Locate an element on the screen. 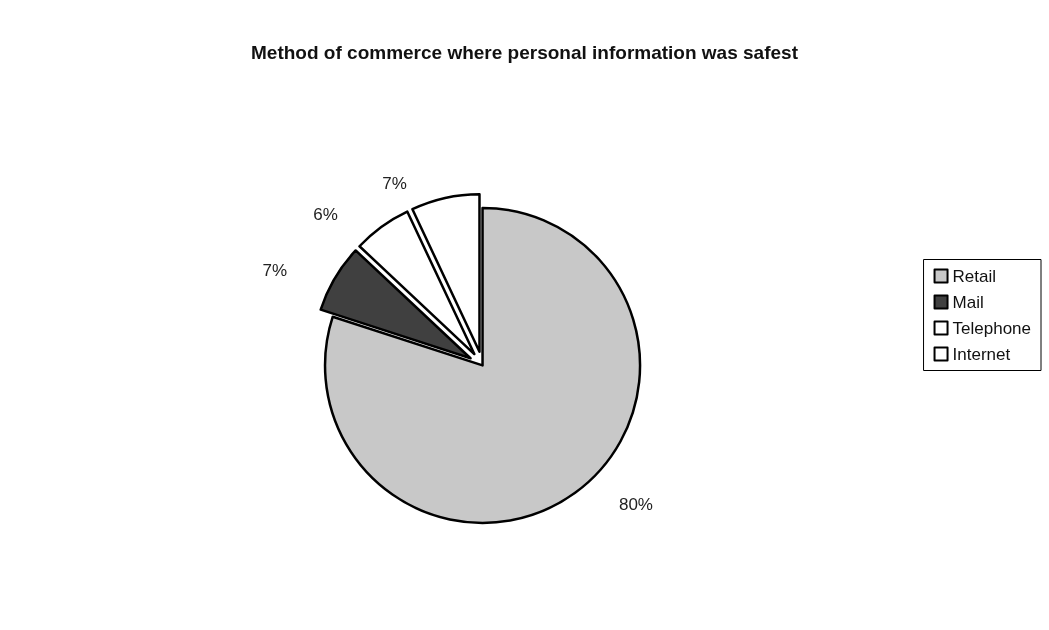 The height and width of the screenshot is (630, 1049). legend-label: Mail is located at coordinates (968, 302).